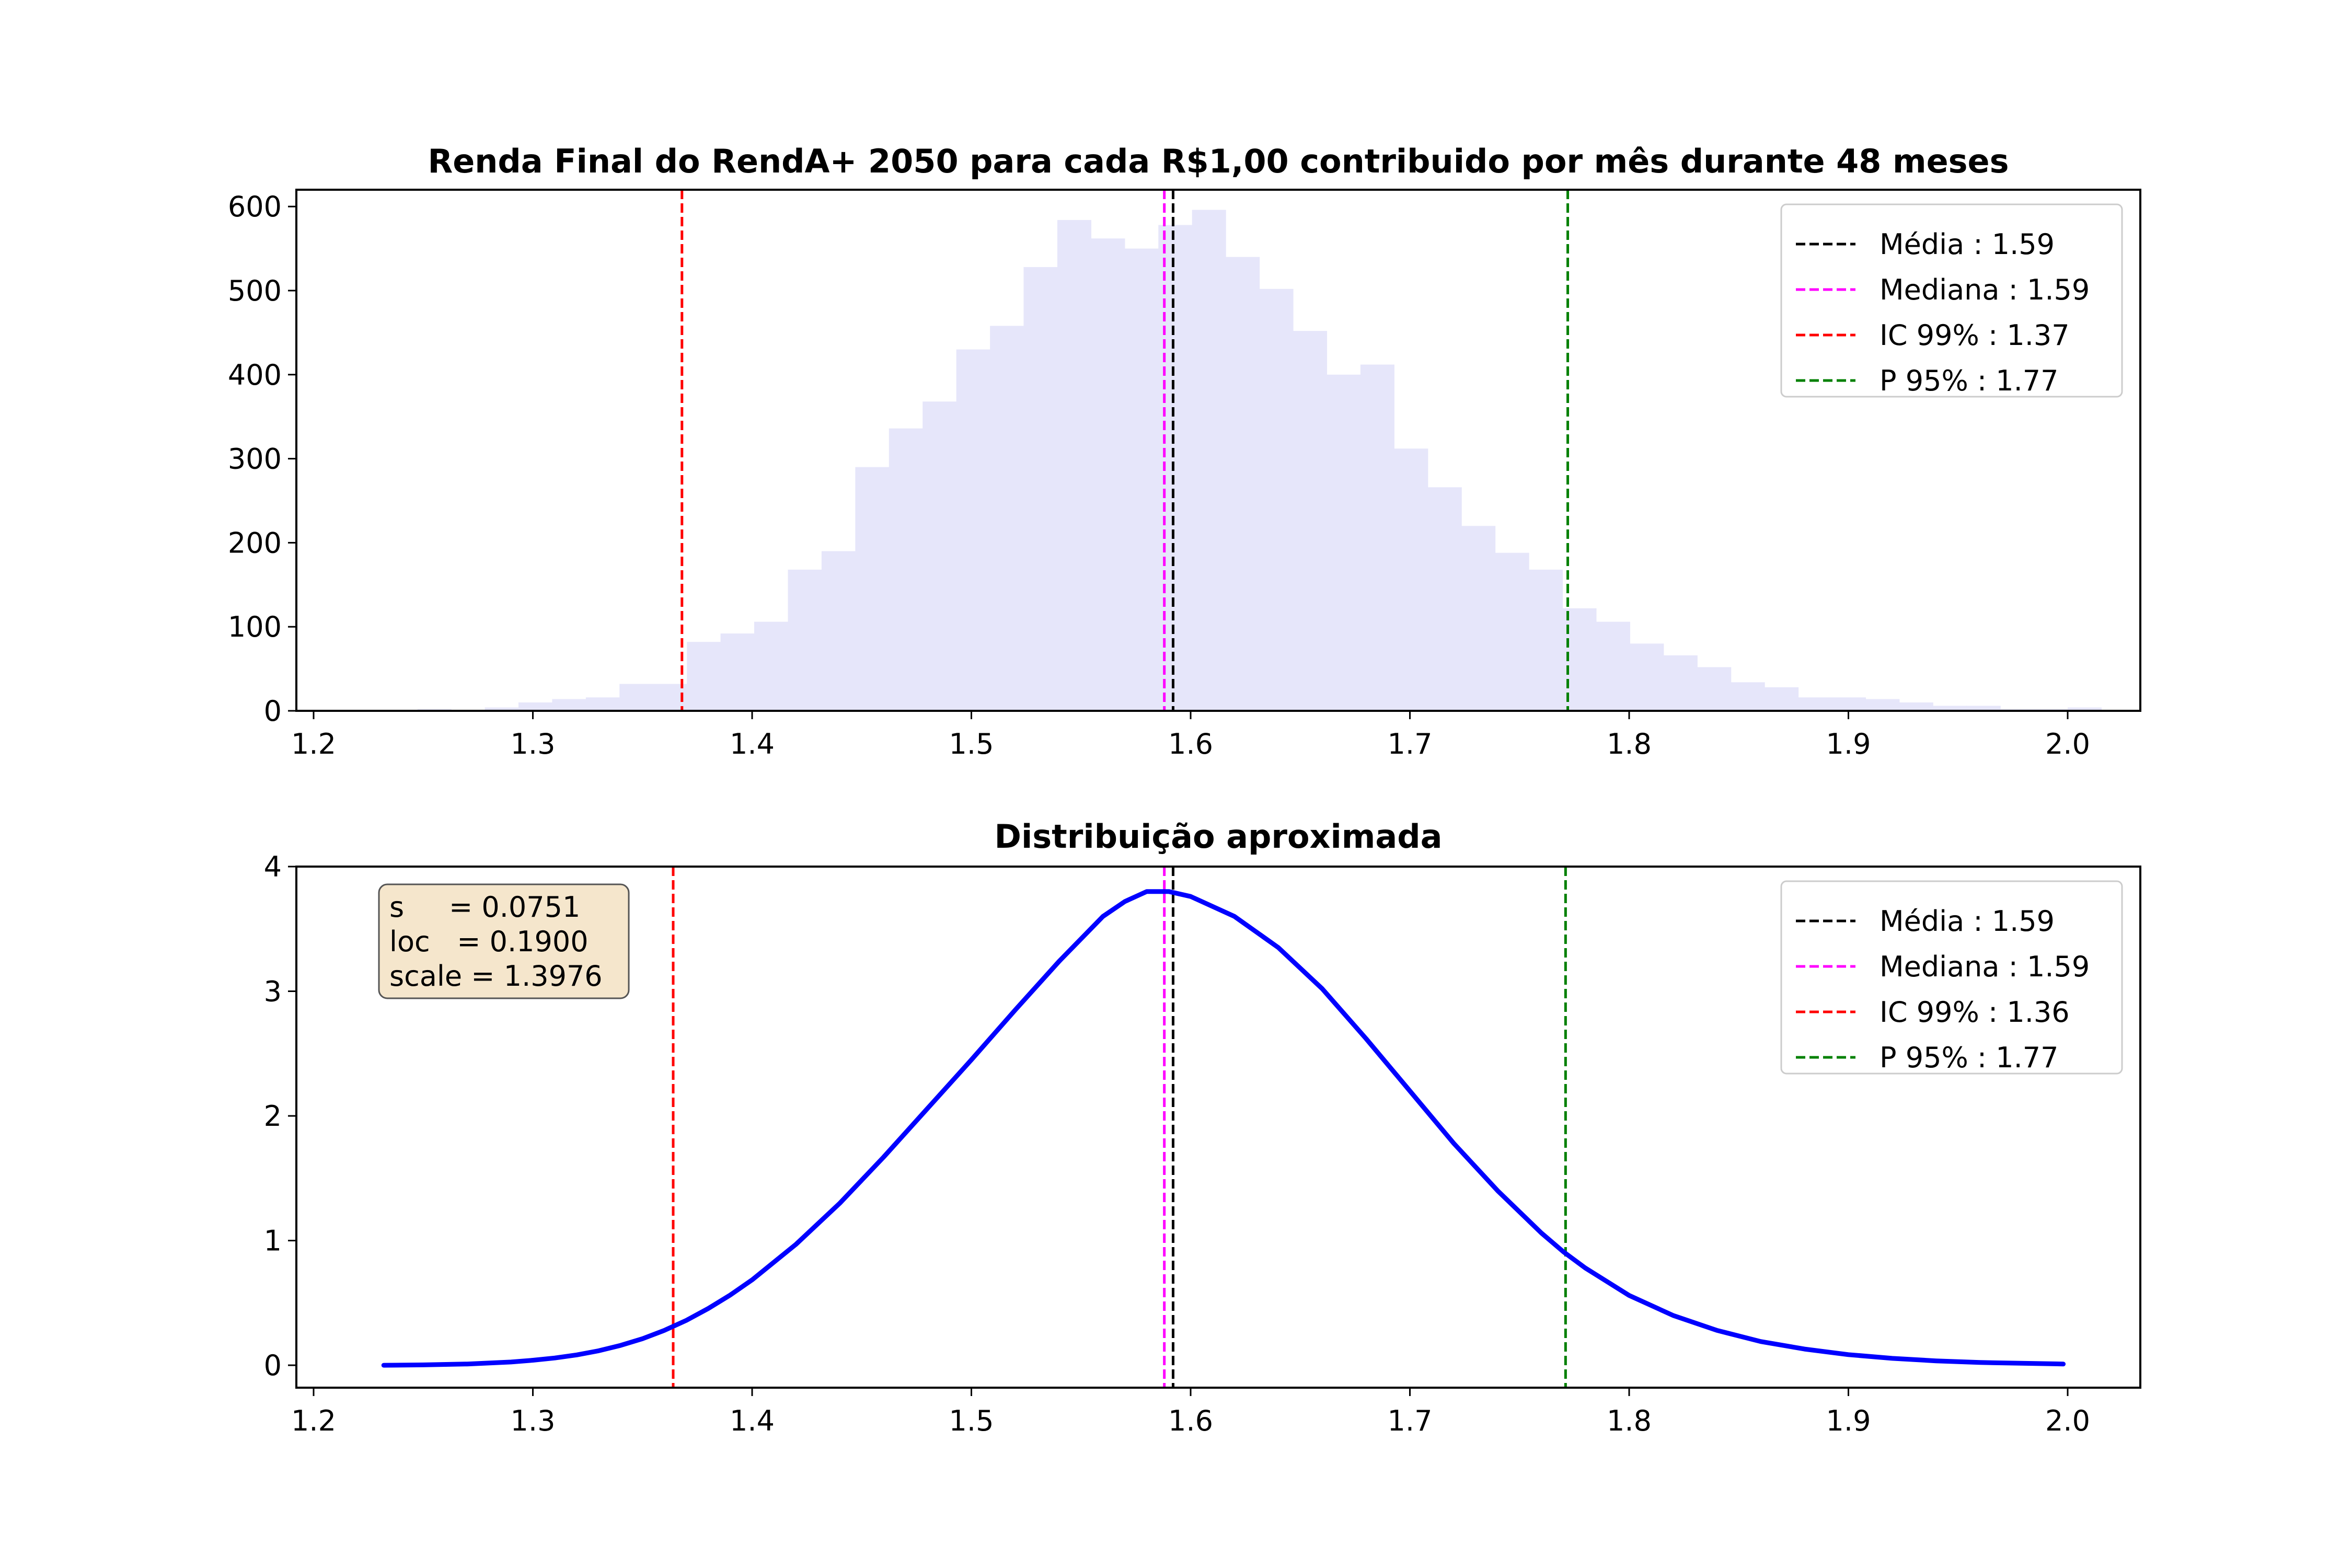  I want to click on parameter-line: loc = 0.1900, so click(489, 941).